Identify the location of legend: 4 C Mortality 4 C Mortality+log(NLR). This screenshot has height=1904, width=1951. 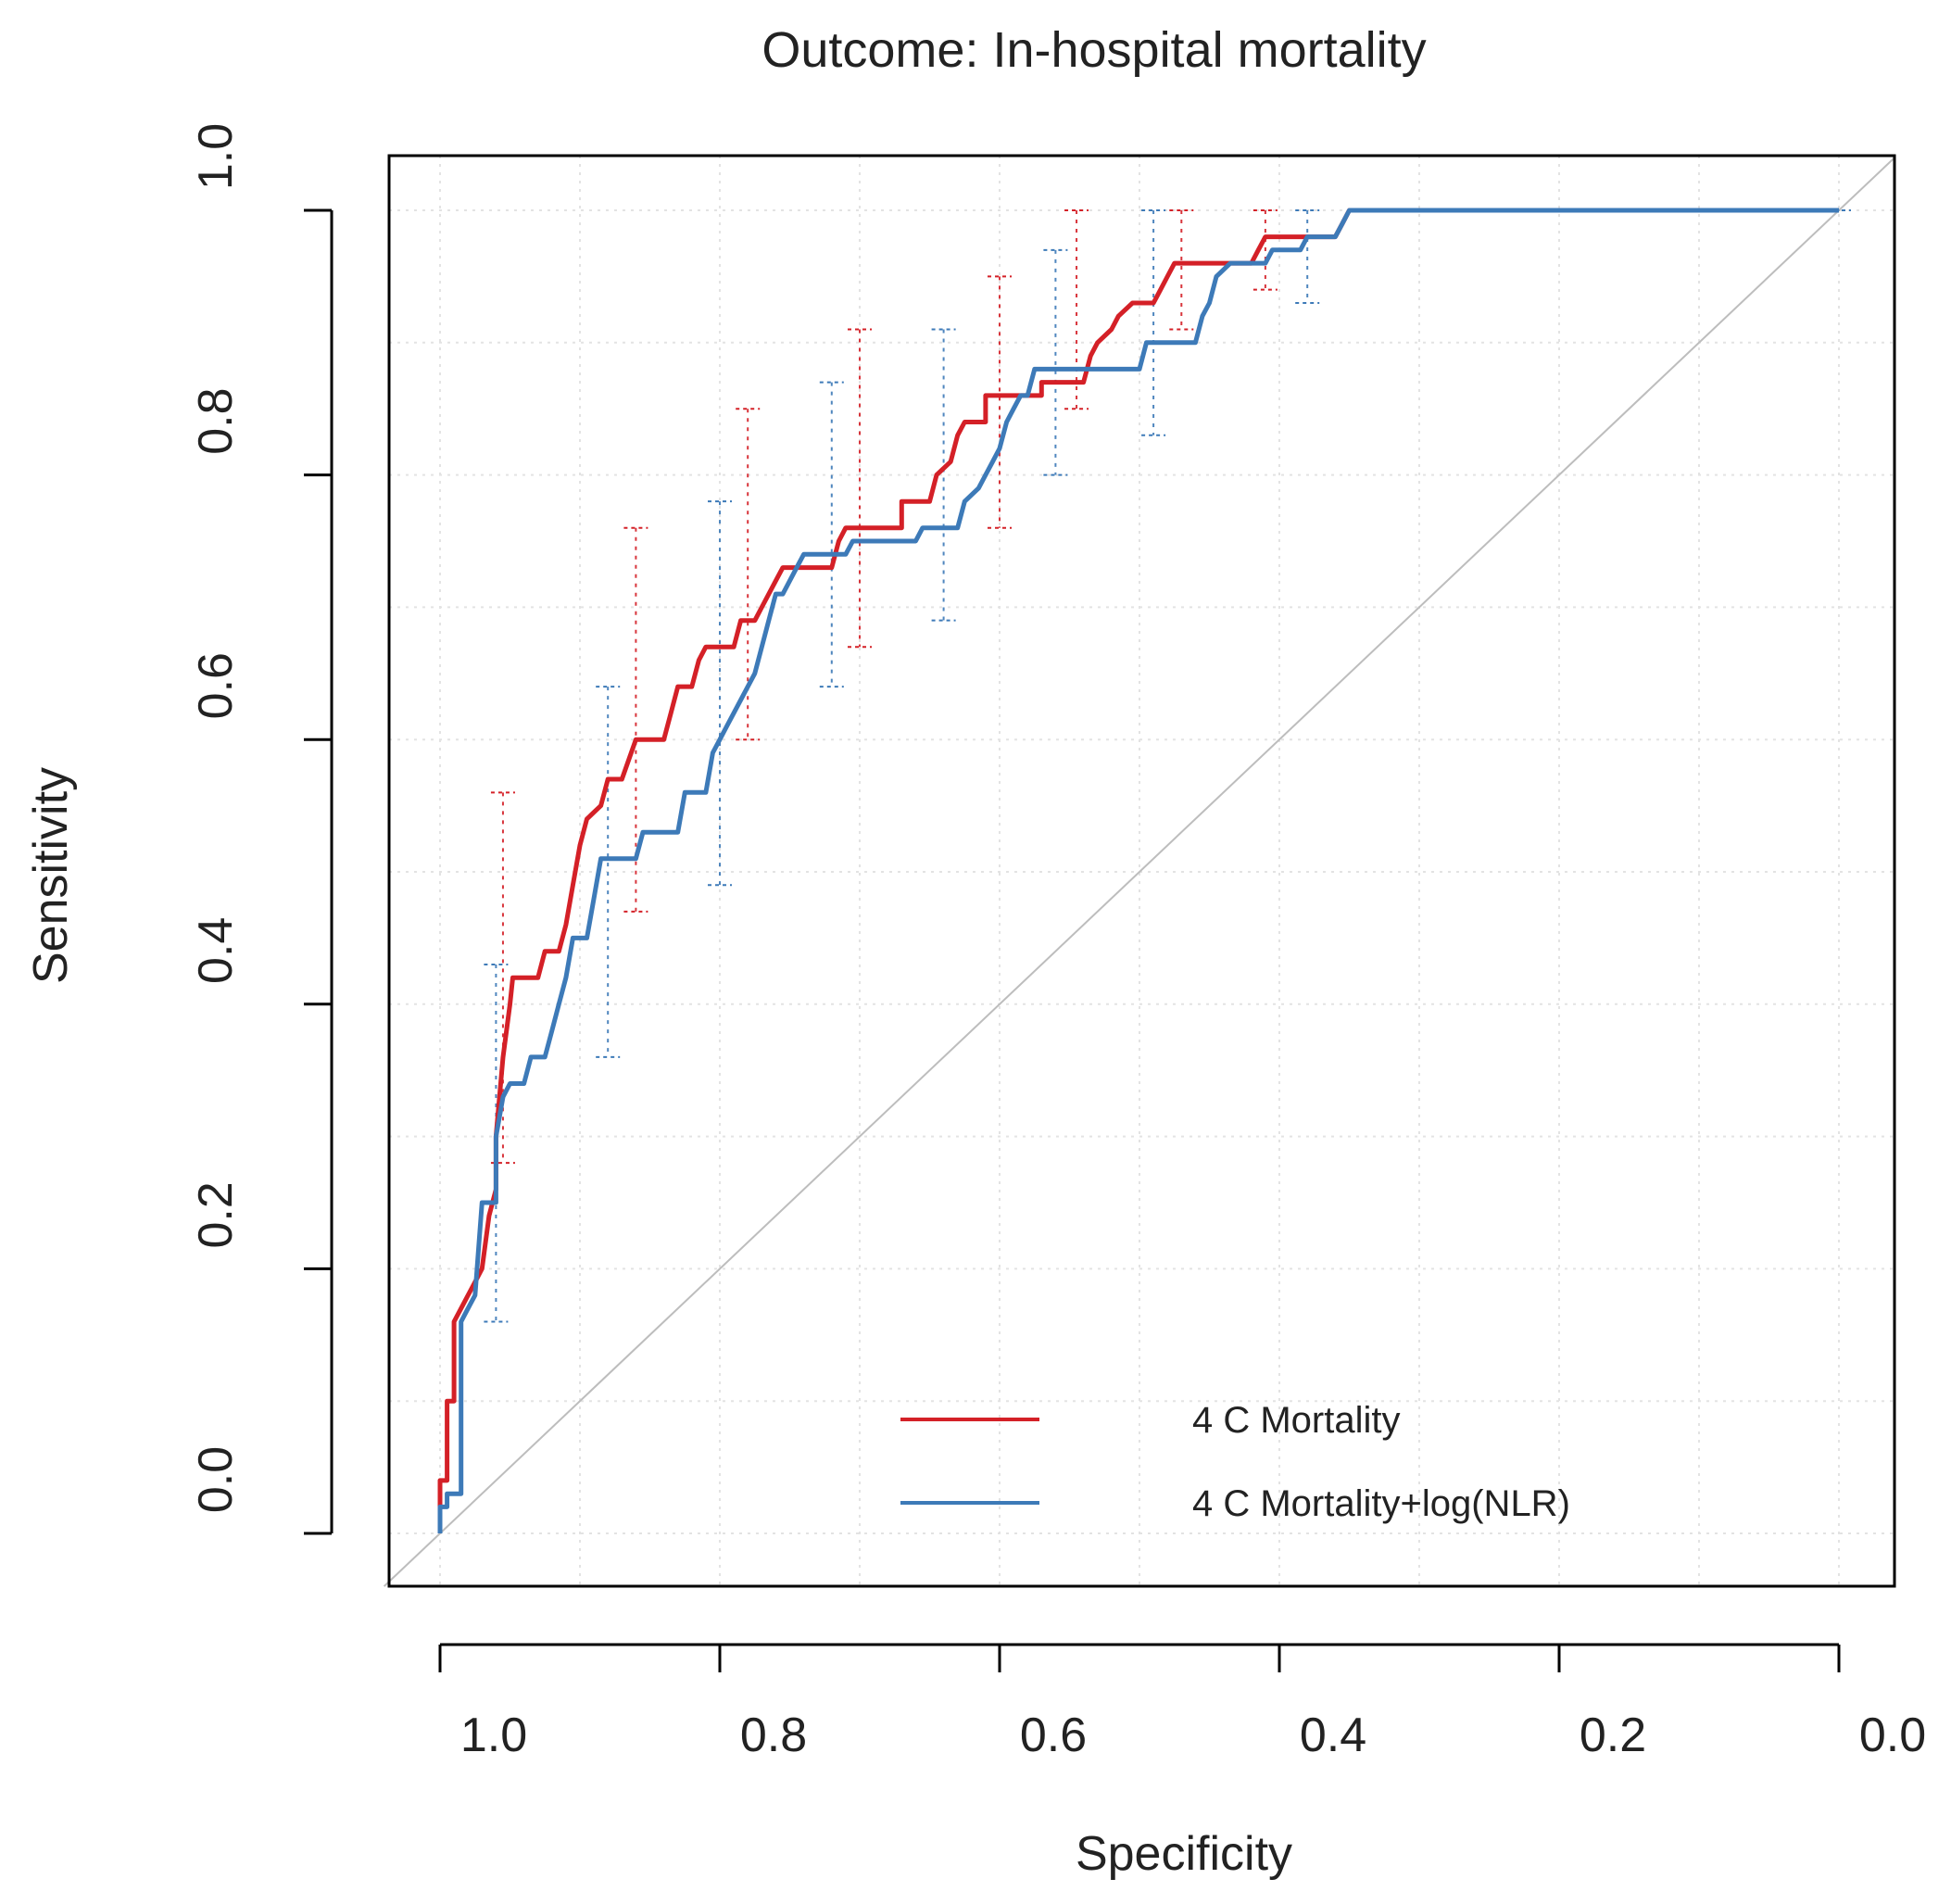
(1235, 1462).